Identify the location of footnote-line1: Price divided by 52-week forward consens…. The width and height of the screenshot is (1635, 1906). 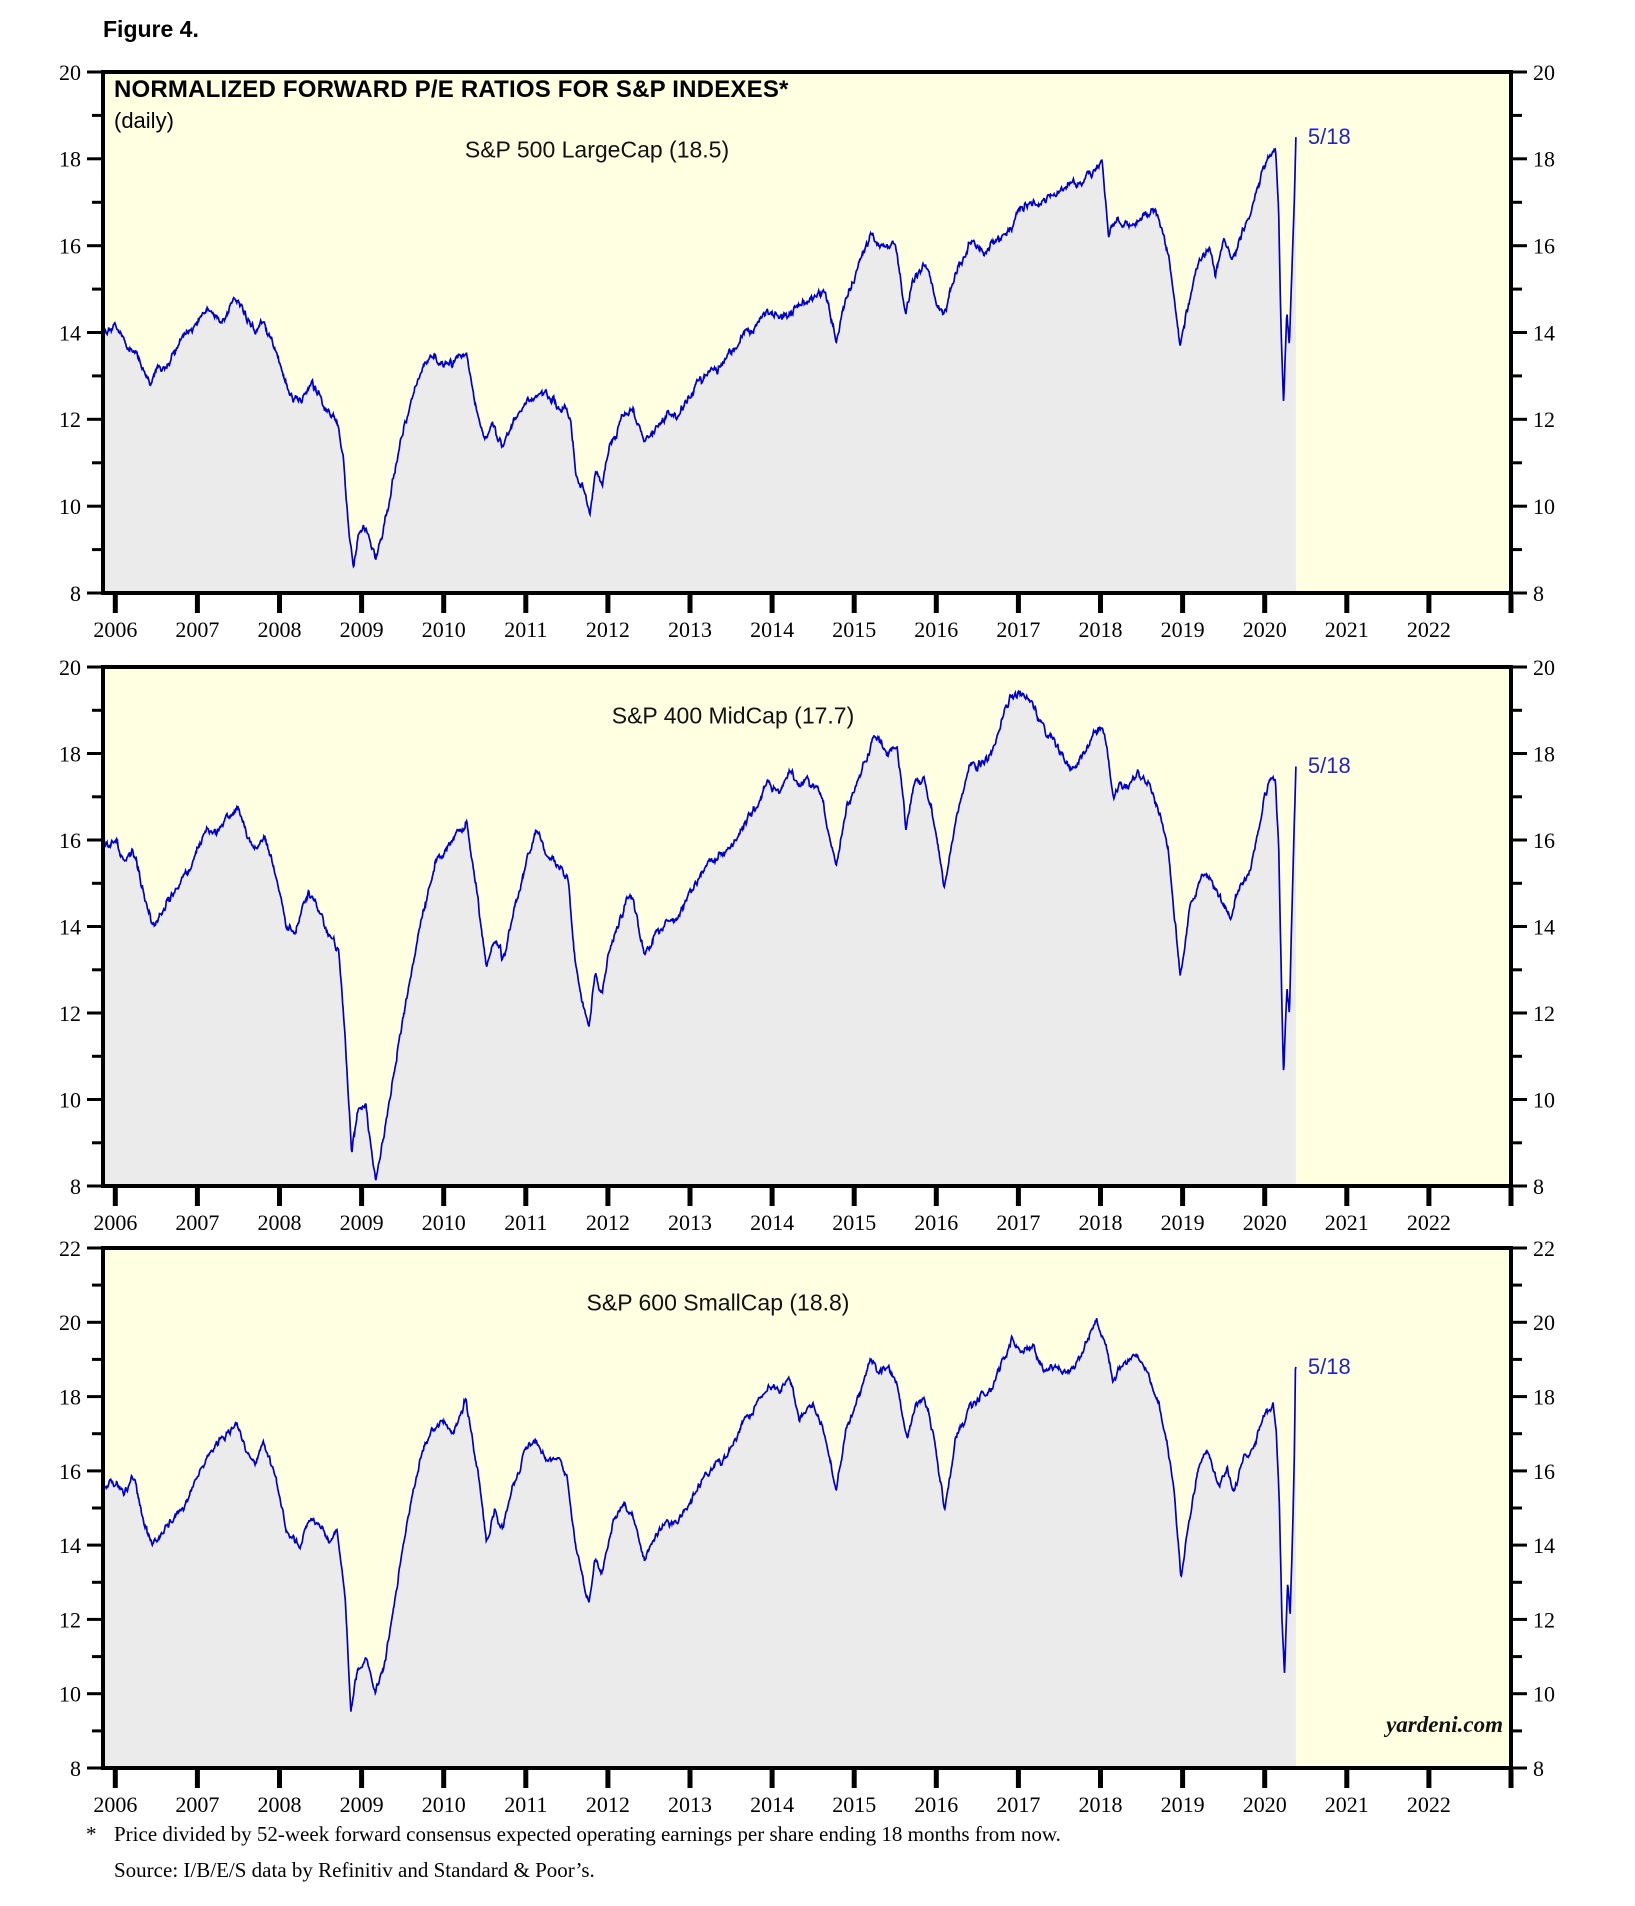
(587, 1834).